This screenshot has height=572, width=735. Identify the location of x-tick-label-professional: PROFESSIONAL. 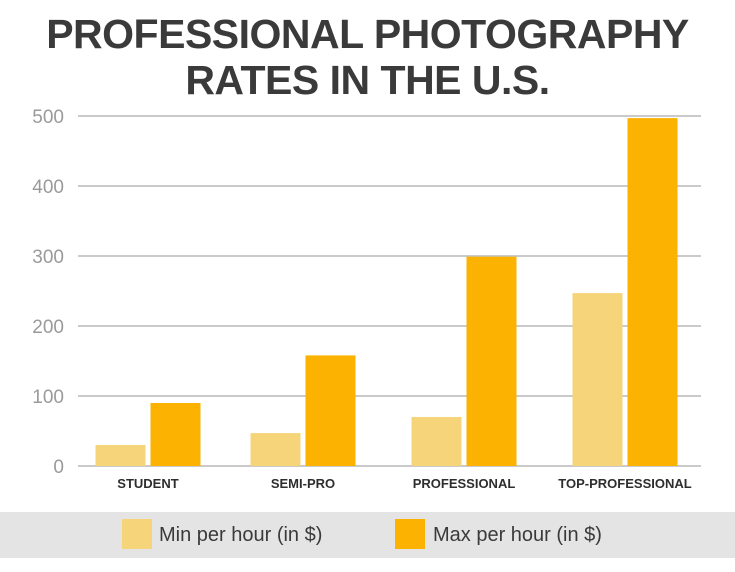
(464, 483).